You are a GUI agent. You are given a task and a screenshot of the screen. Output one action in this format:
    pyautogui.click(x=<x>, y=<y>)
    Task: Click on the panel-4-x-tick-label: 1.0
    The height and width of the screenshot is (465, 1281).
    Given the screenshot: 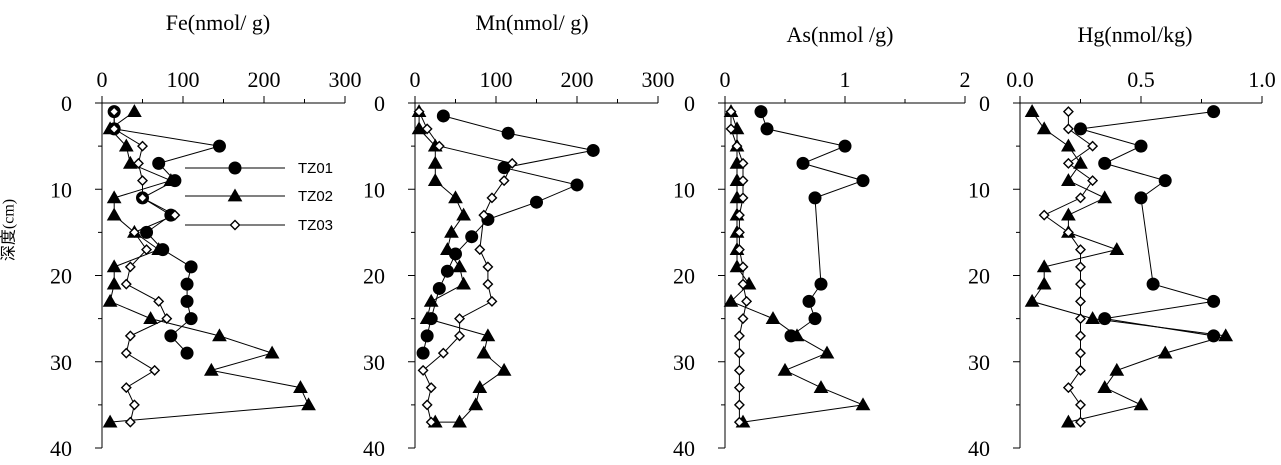 What is the action you would take?
    pyautogui.click(x=1262, y=79)
    